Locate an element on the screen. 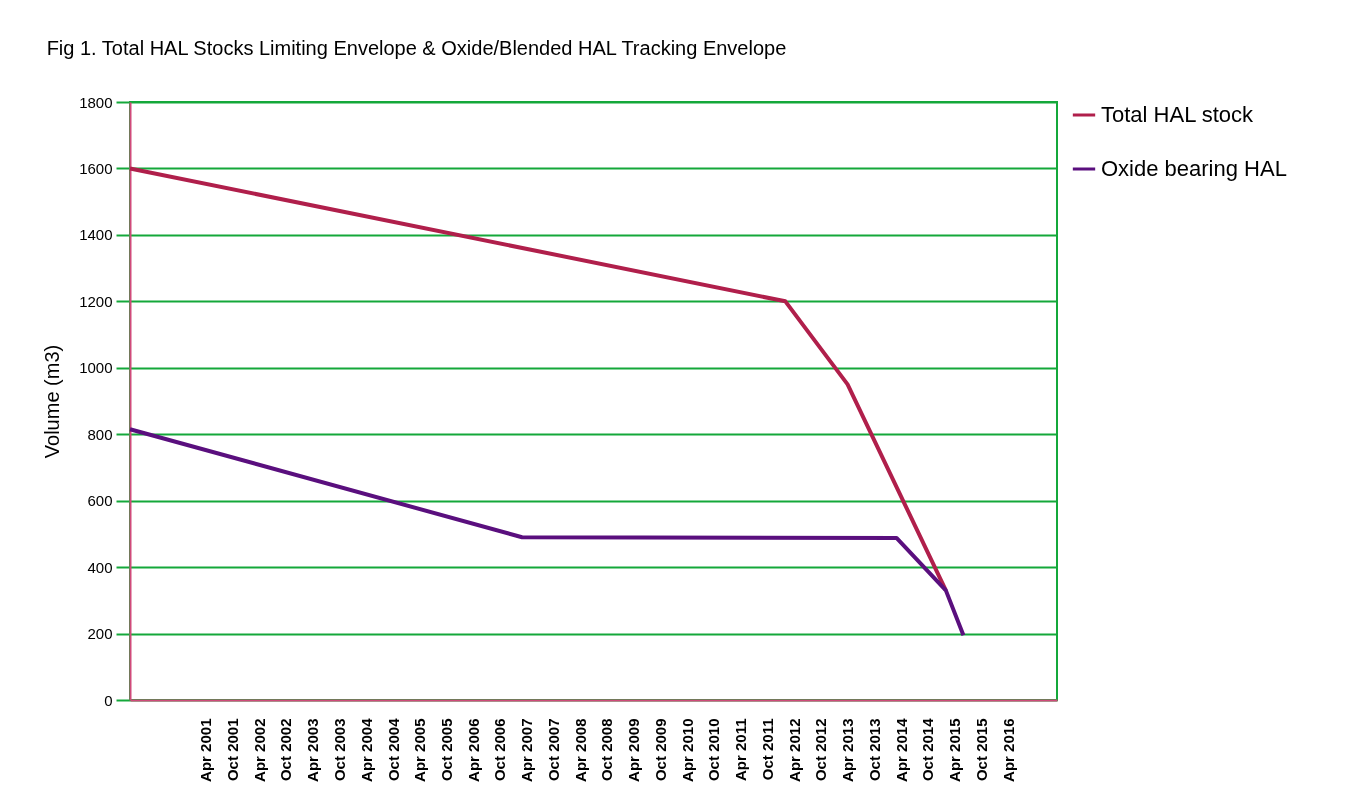  x-tick-label: Apr 2009 is located at coordinates (634, 750).